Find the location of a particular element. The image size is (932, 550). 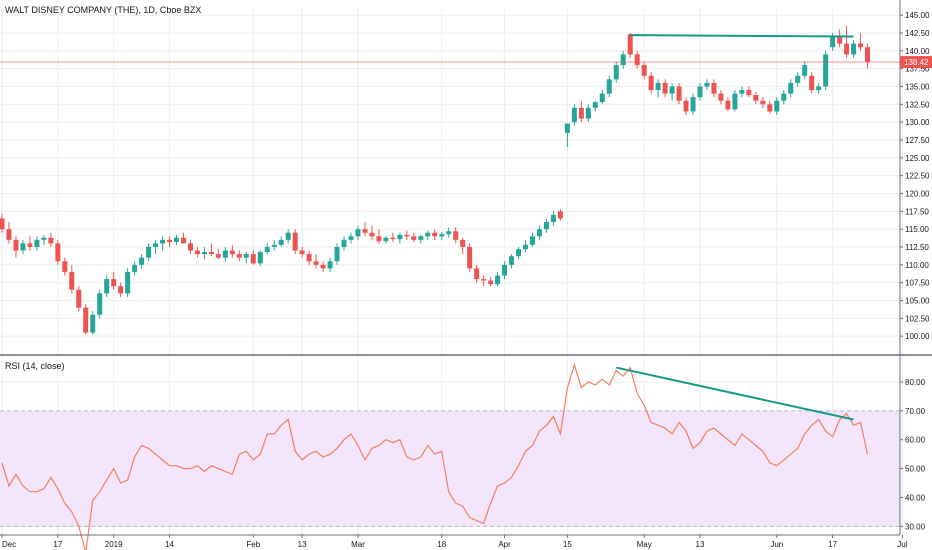

rsi-axis: 30.00 40.00 50.00 60.00 70.00 80.00 is located at coordinates (913, 454).